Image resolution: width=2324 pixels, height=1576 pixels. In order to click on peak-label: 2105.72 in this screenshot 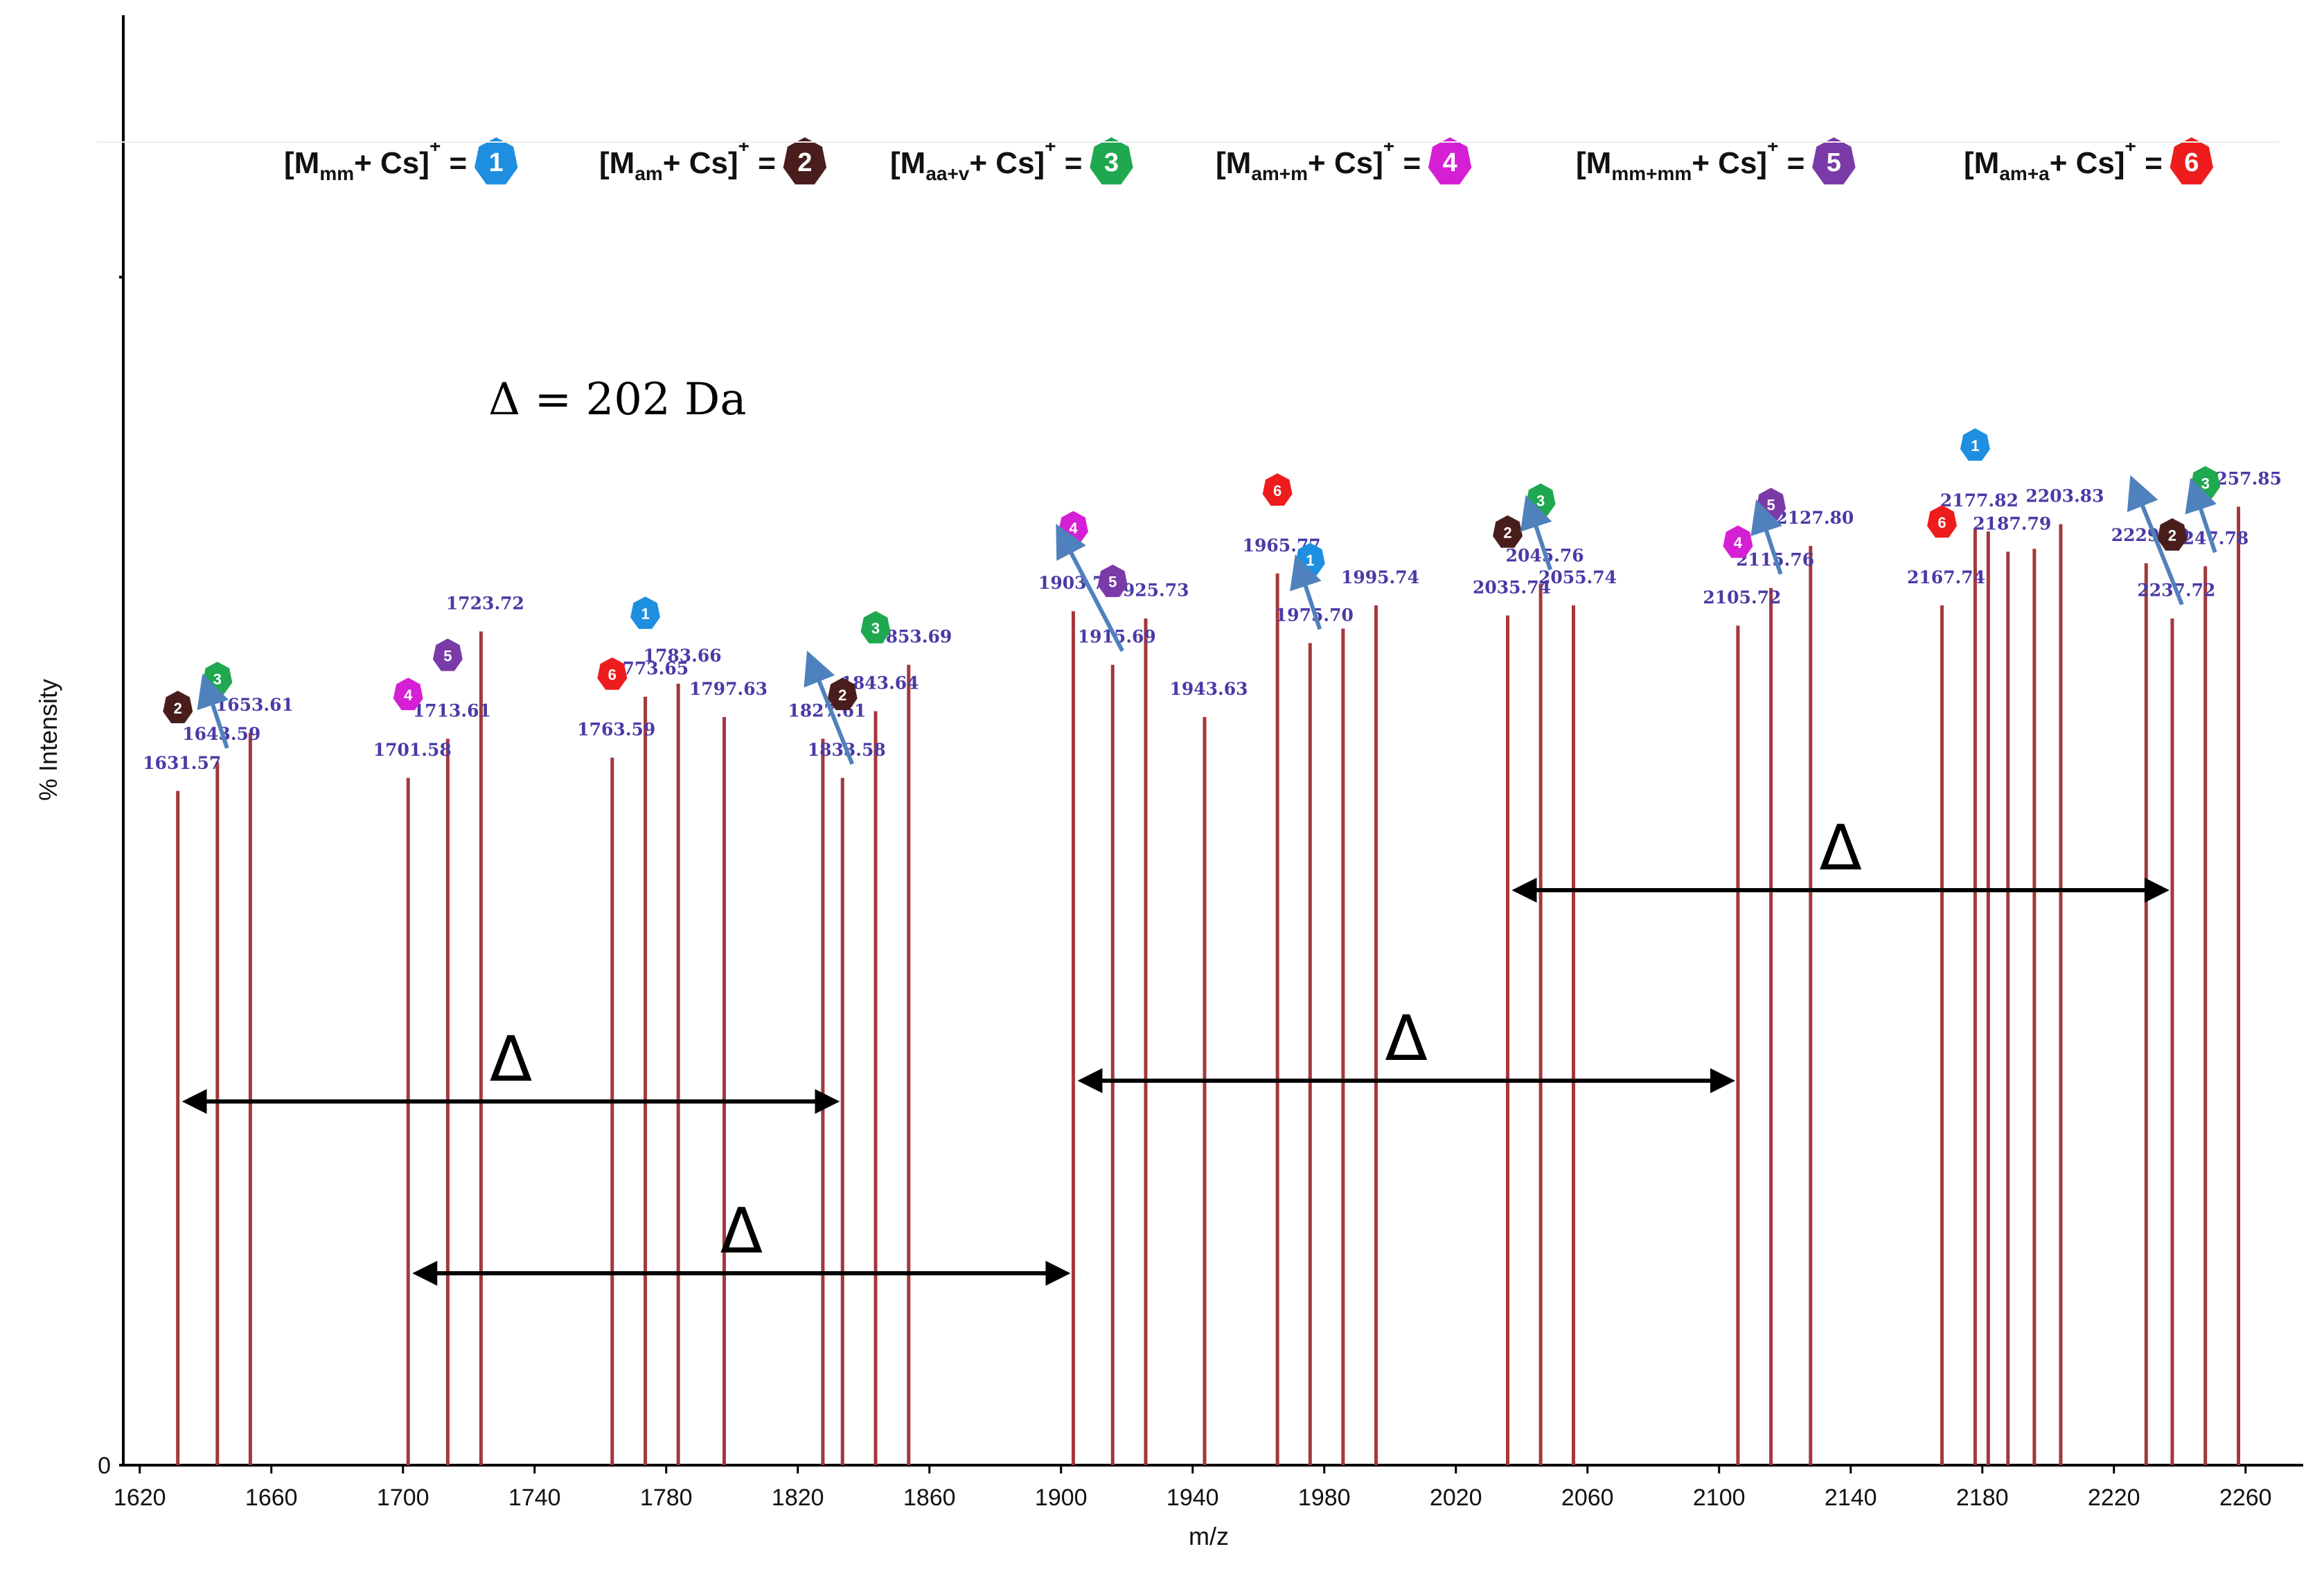, I will do `click(1742, 597)`.